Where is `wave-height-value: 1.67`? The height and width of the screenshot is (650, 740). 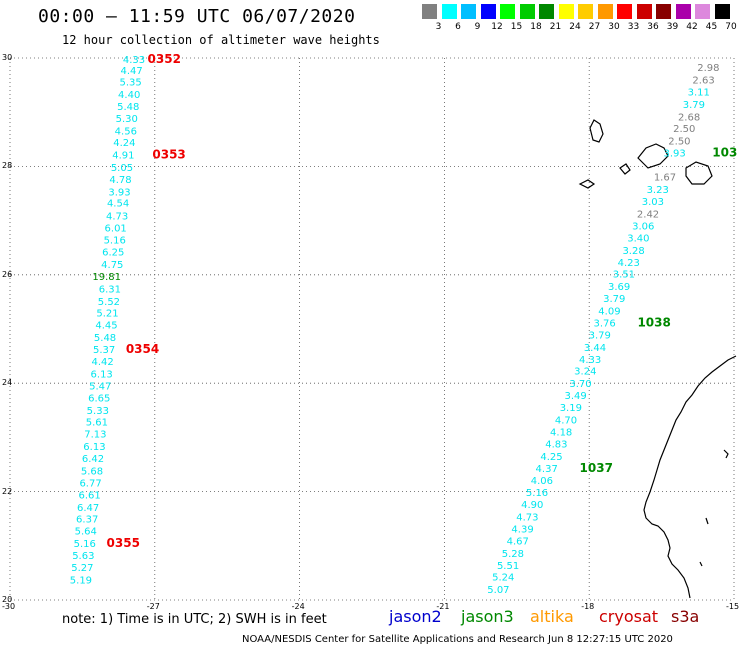 wave-height-value: 1.67 is located at coordinates (665, 178).